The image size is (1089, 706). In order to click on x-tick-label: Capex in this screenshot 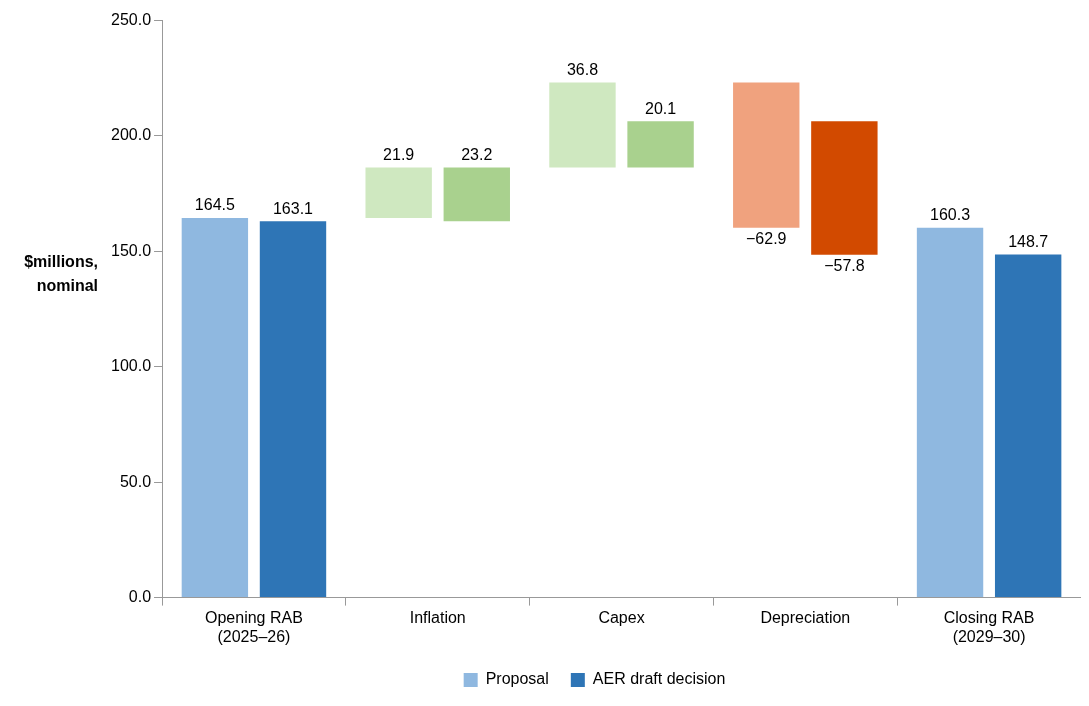, I will do `click(621, 617)`.